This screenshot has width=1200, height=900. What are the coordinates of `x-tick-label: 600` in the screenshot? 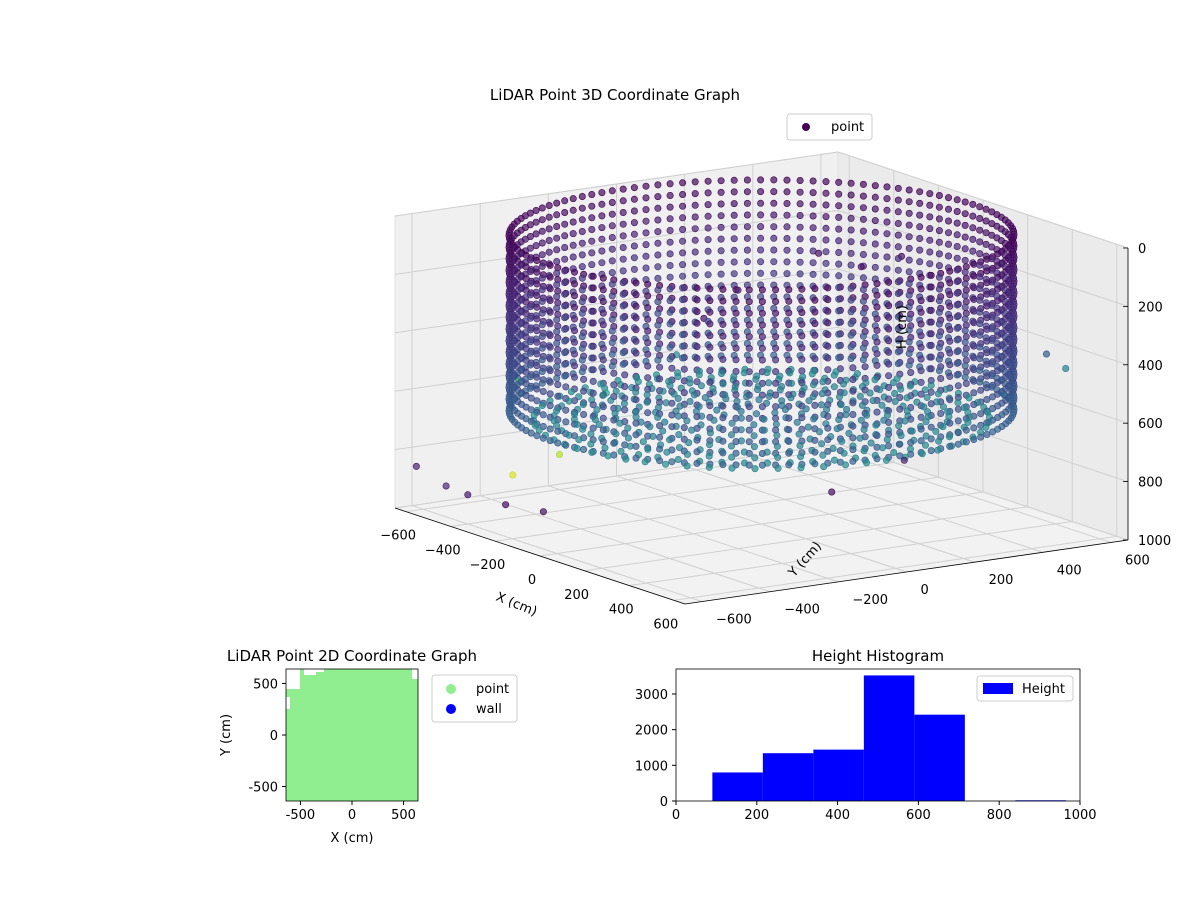 It's located at (918, 815).